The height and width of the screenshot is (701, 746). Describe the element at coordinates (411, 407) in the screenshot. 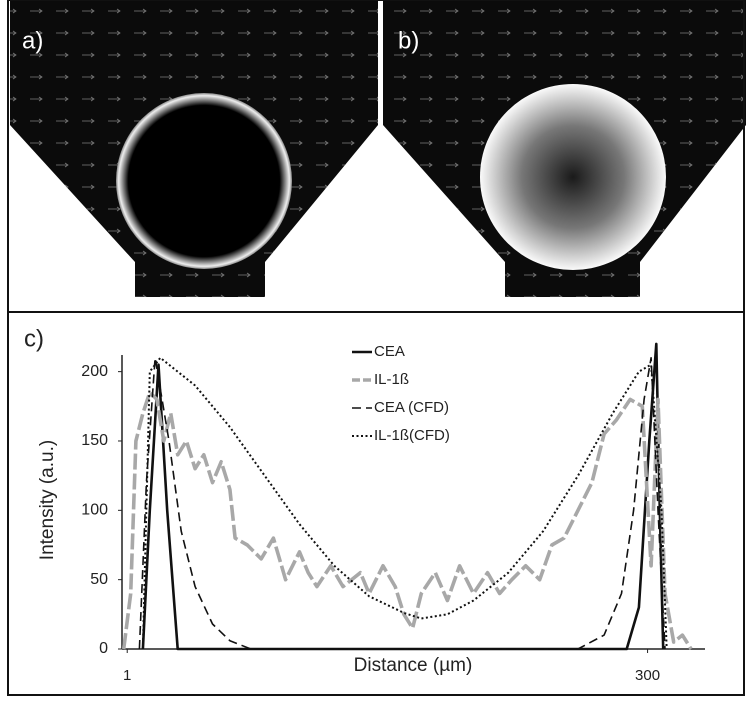

I see `legend-label: CEA (CFD)` at that location.